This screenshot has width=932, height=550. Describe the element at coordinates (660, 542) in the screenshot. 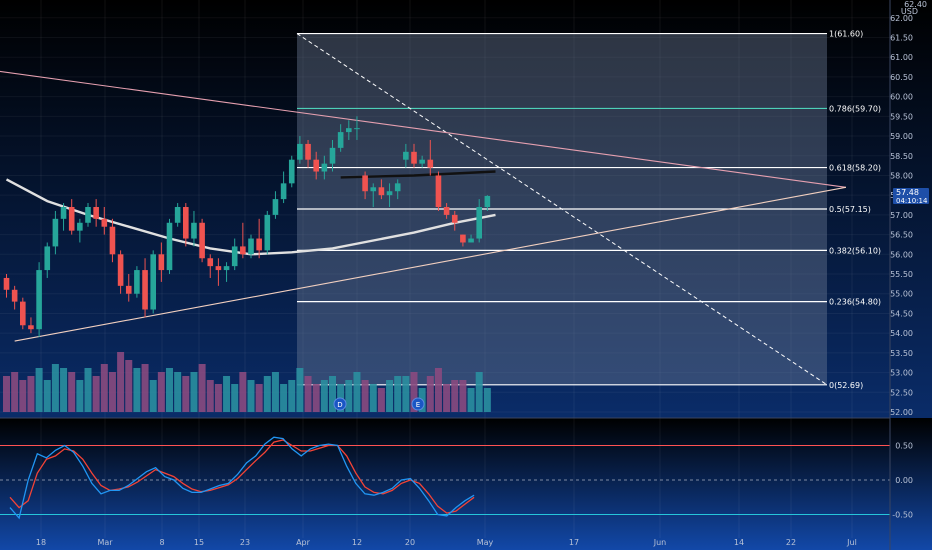

I see `x-tick-label: Jun` at that location.